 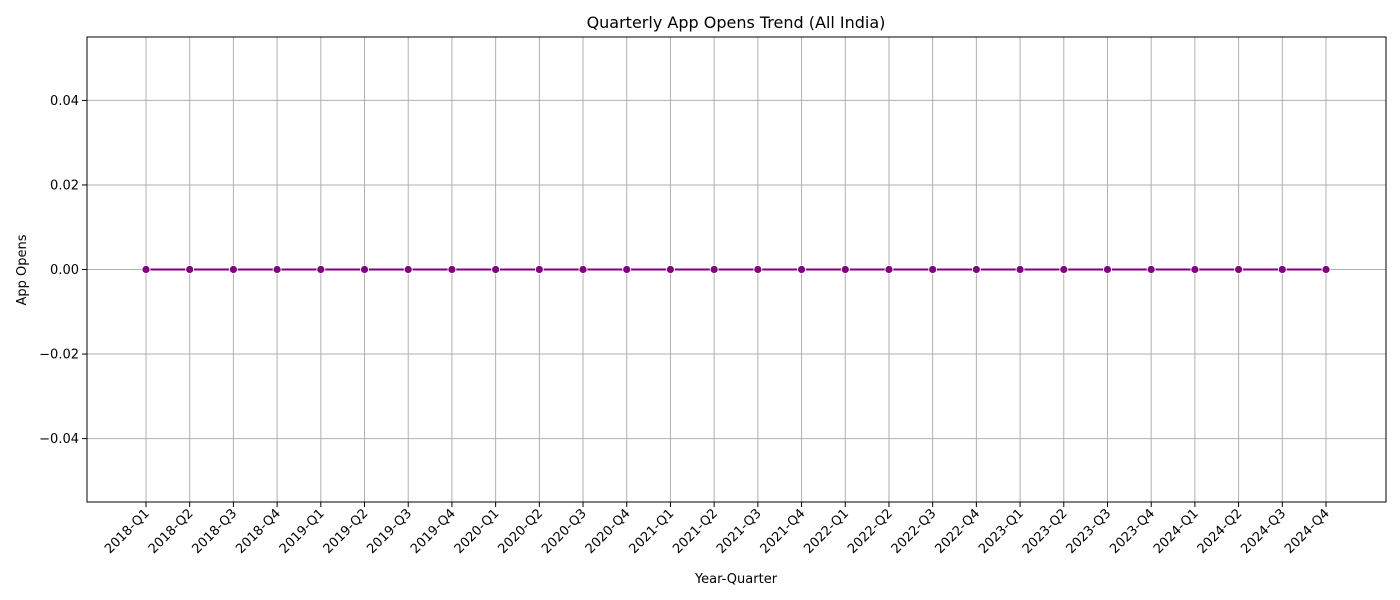 What do you see at coordinates (736, 579) in the screenshot?
I see `x-axis-label: Year-Quarter` at bounding box center [736, 579].